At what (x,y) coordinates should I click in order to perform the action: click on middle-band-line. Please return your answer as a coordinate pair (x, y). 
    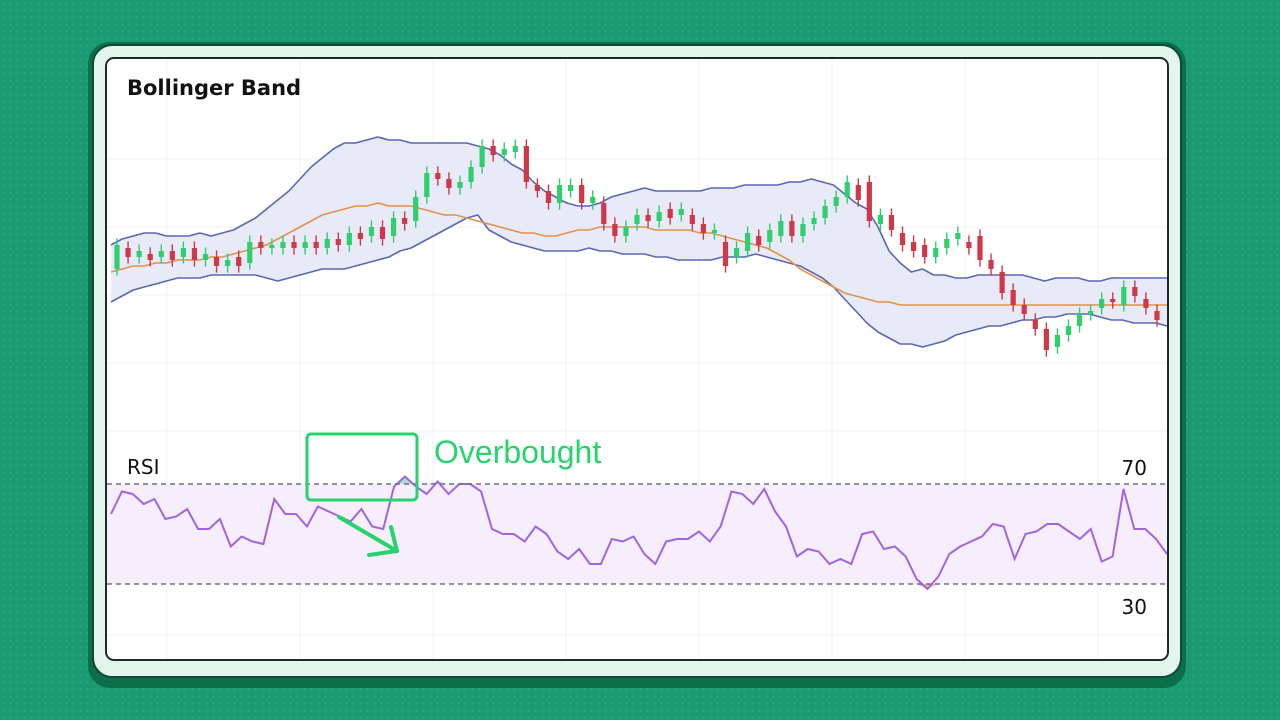
    Looking at the image, I should click on (638, 254).